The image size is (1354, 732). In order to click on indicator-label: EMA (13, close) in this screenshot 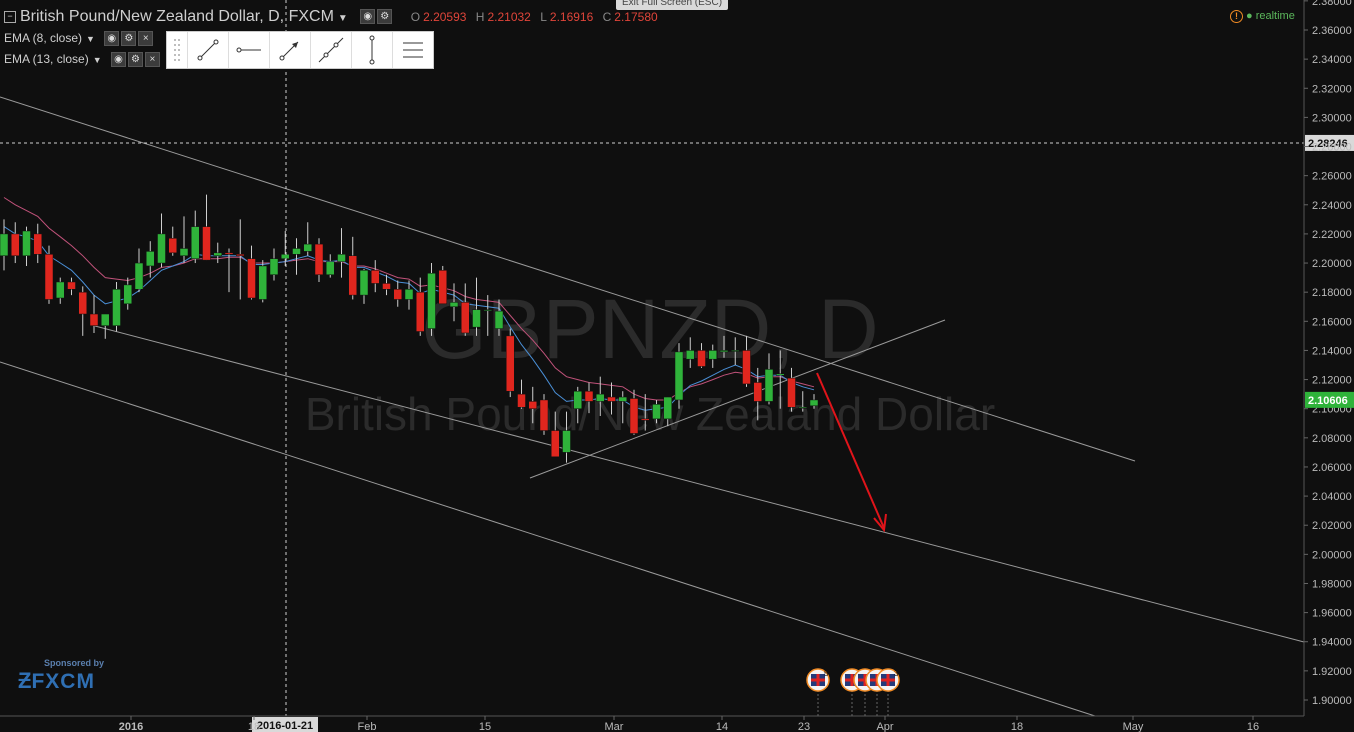, I will do `click(46, 59)`.